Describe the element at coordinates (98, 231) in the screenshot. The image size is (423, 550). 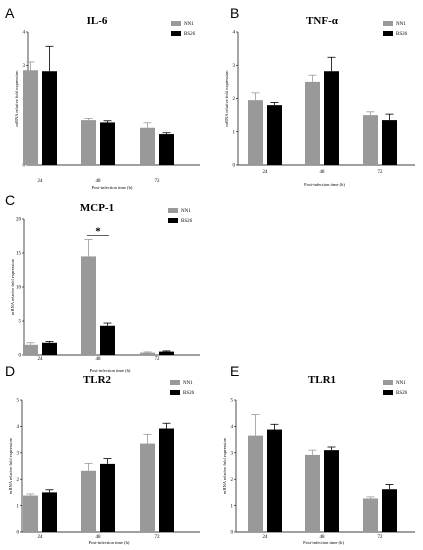
I see `significance-marker: *` at that location.